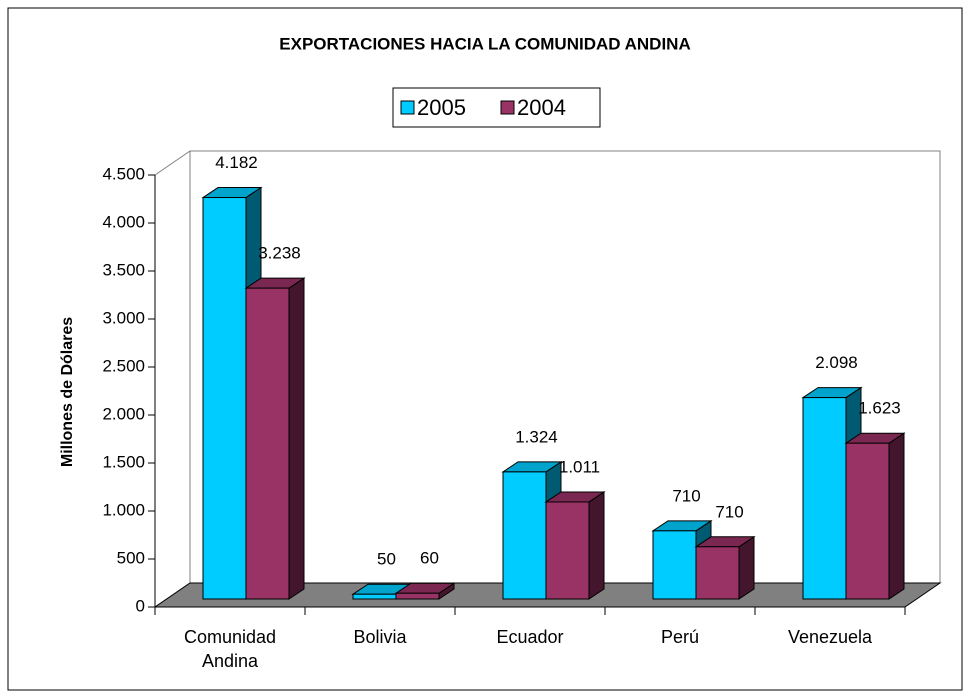 The width and height of the screenshot is (970, 697). Describe the element at coordinates (496, 107) in the screenshot. I see `legend-box` at that location.